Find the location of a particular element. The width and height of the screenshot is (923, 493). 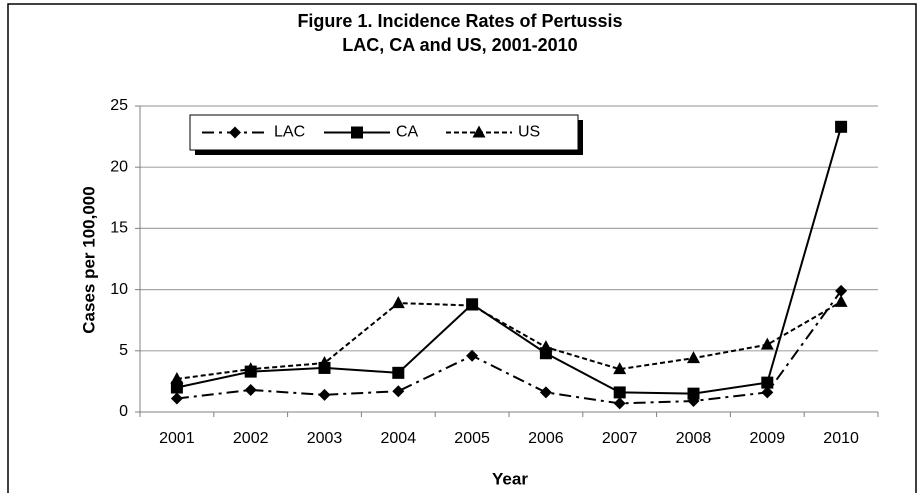

x-tick-label: 2005 is located at coordinates (472, 438).